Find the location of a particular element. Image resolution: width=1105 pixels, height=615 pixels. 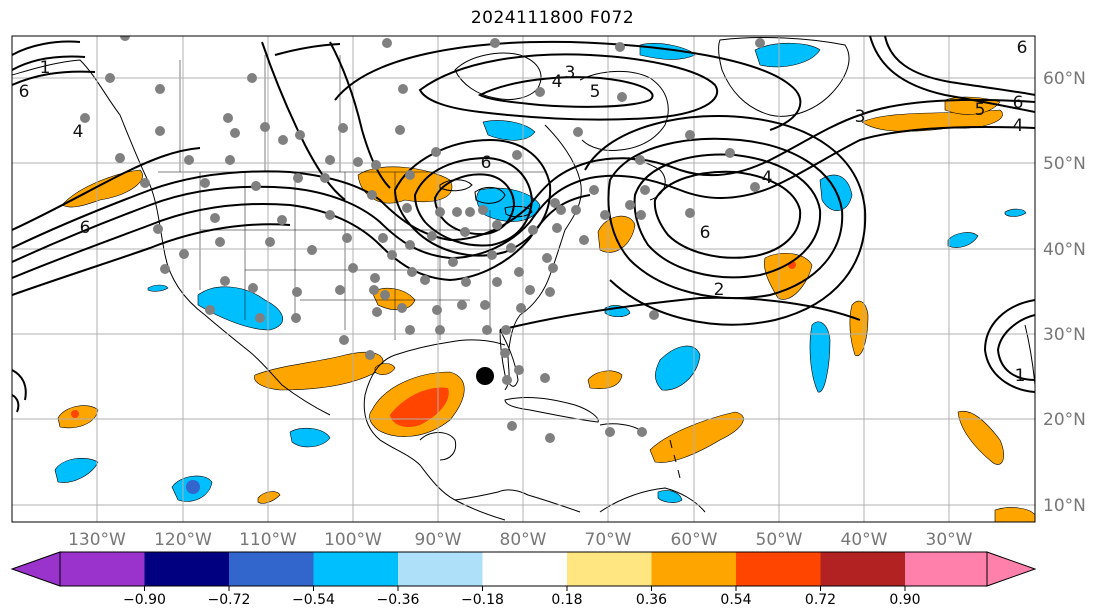

colorbar-max-extension is located at coordinates (1011, 569).